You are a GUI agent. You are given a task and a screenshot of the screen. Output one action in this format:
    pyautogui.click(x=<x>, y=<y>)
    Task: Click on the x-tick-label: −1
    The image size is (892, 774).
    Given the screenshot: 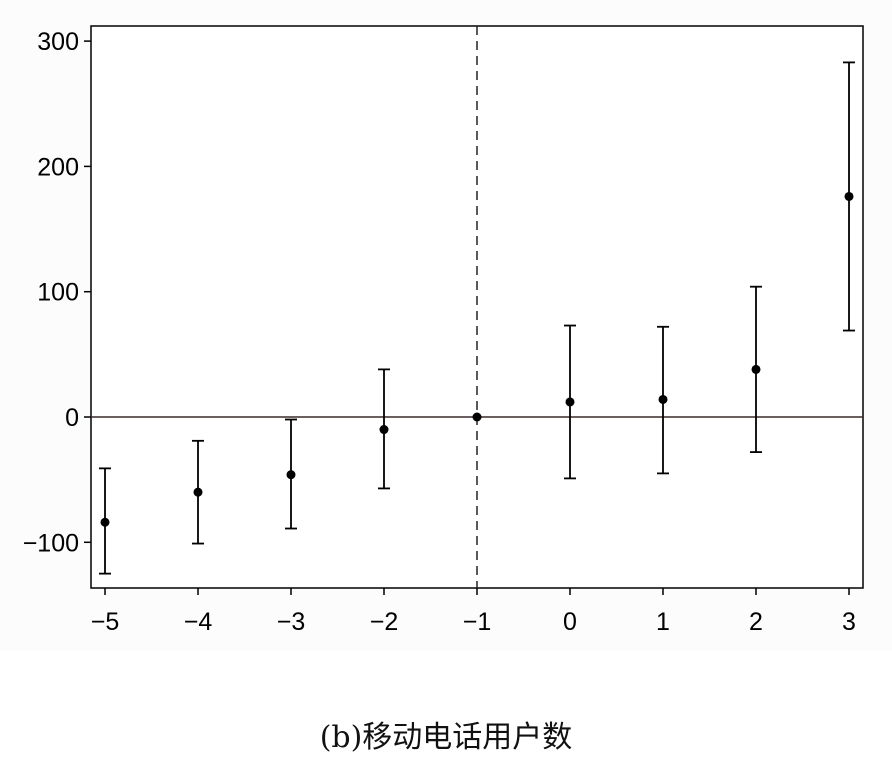 What is the action you would take?
    pyautogui.click(x=477, y=622)
    